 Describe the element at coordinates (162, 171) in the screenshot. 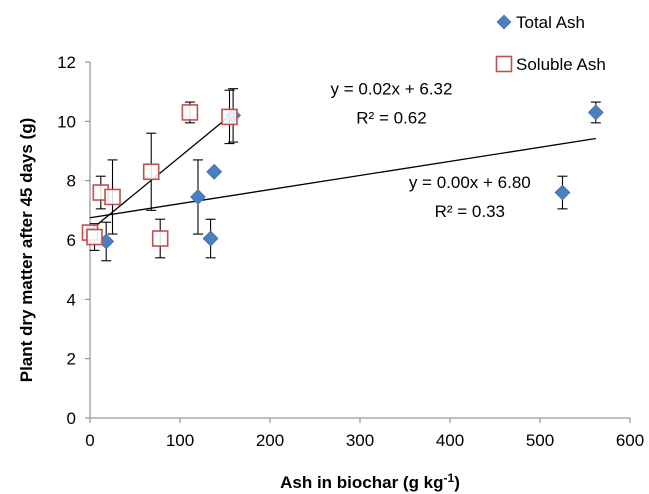

I see `trendline-soluble-ash` at that location.